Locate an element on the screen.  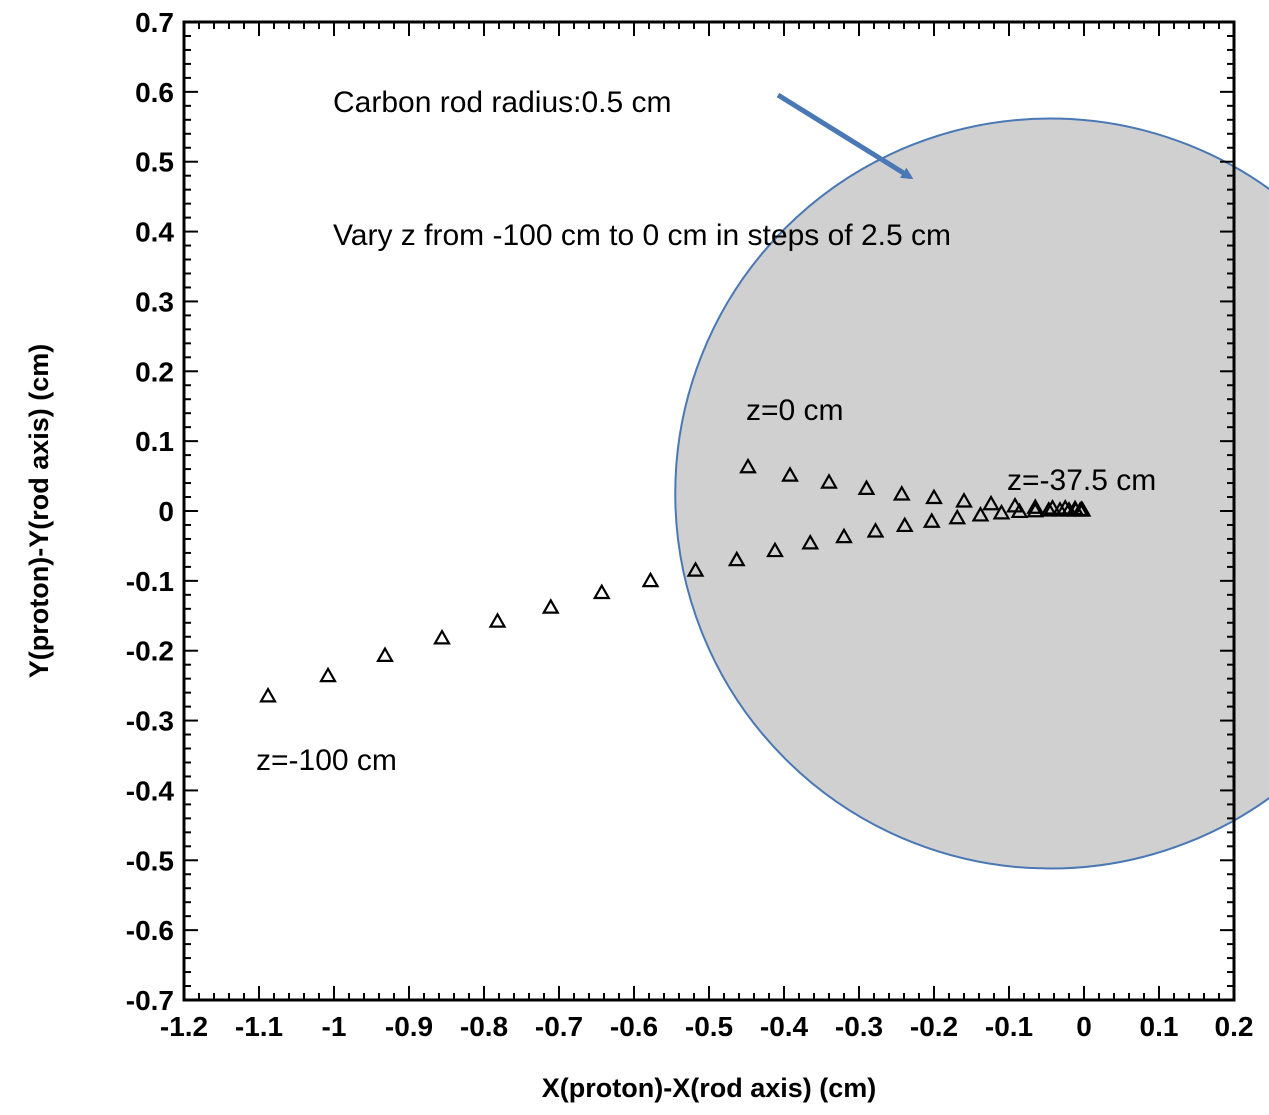
annotation-z-37-5: z=-37.5 cm is located at coordinates (1081, 480).